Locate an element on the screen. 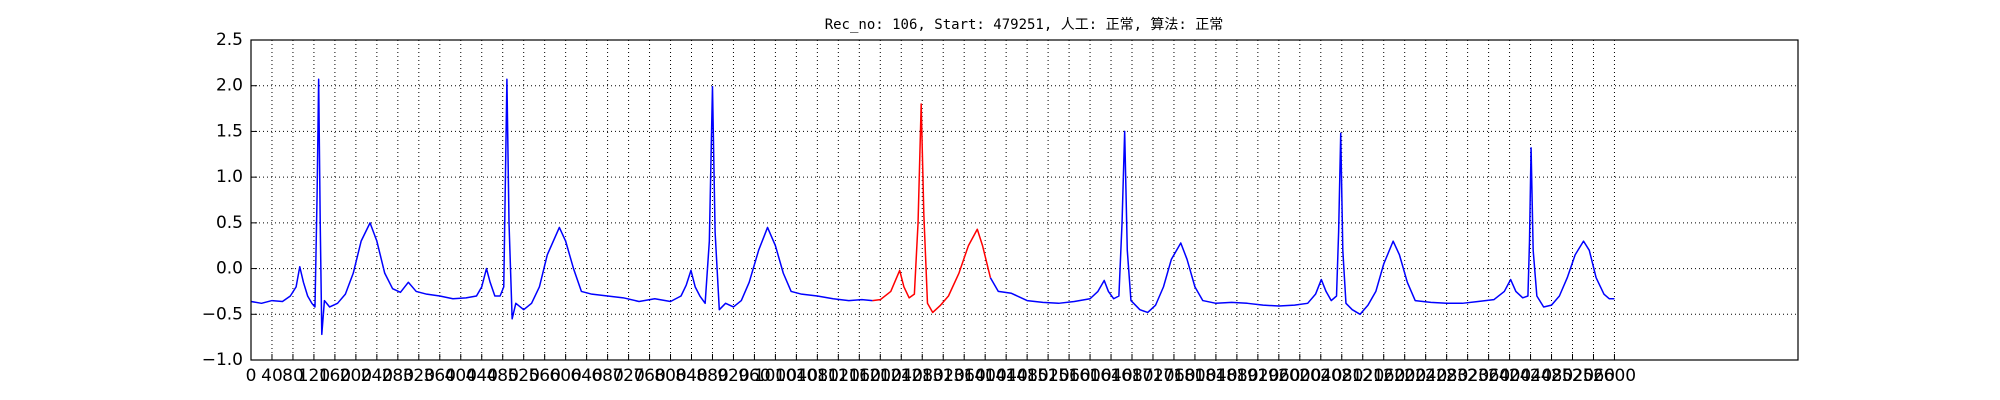 The height and width of the screenshot is (400, 2000). x-tick-label: 1640 is located at coordinates (1110, 376).